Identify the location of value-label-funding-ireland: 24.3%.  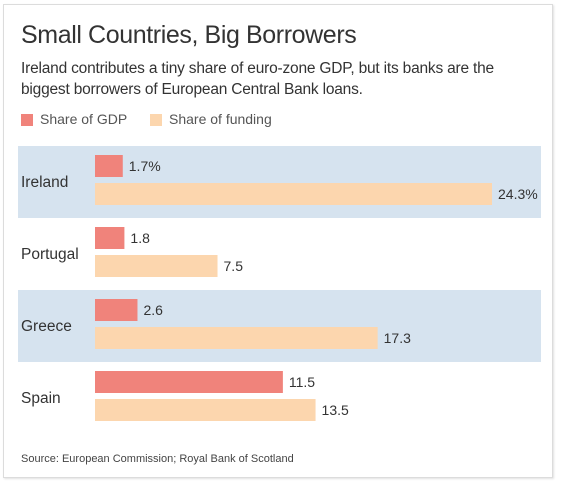
(518, 194).